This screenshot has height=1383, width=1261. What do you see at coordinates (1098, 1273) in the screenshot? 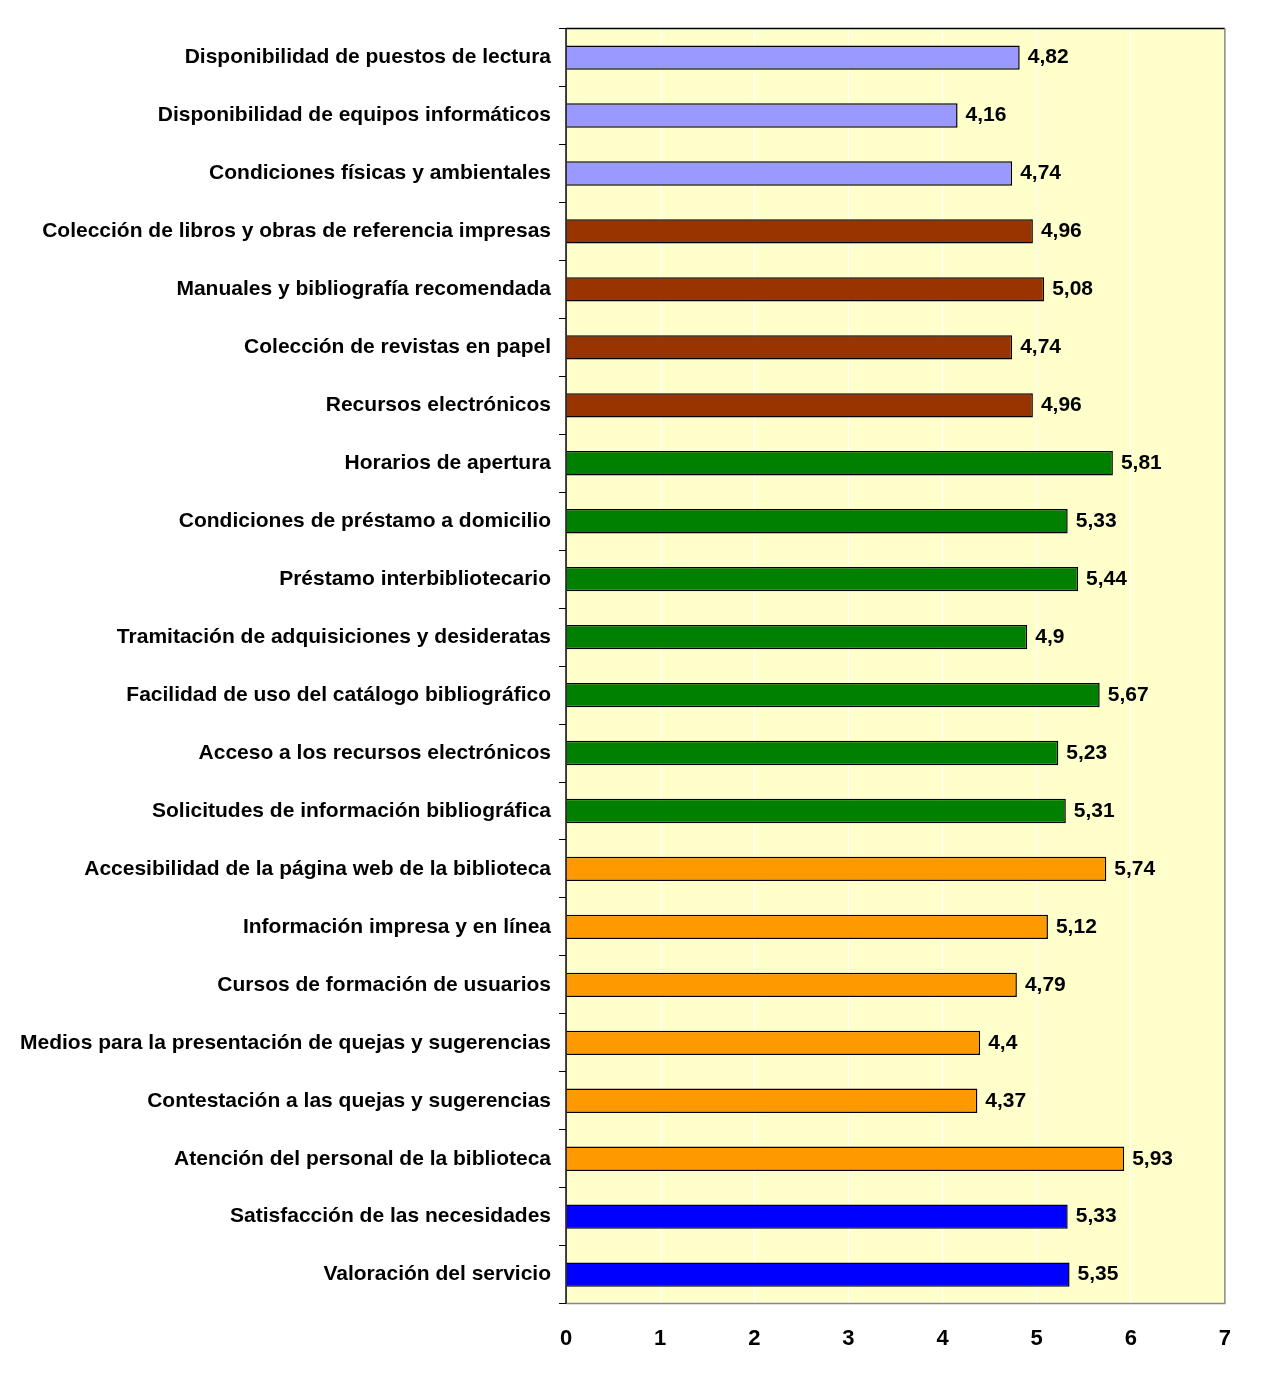
I see `data-label: 5,35` at bounding box center [1098, 1273].